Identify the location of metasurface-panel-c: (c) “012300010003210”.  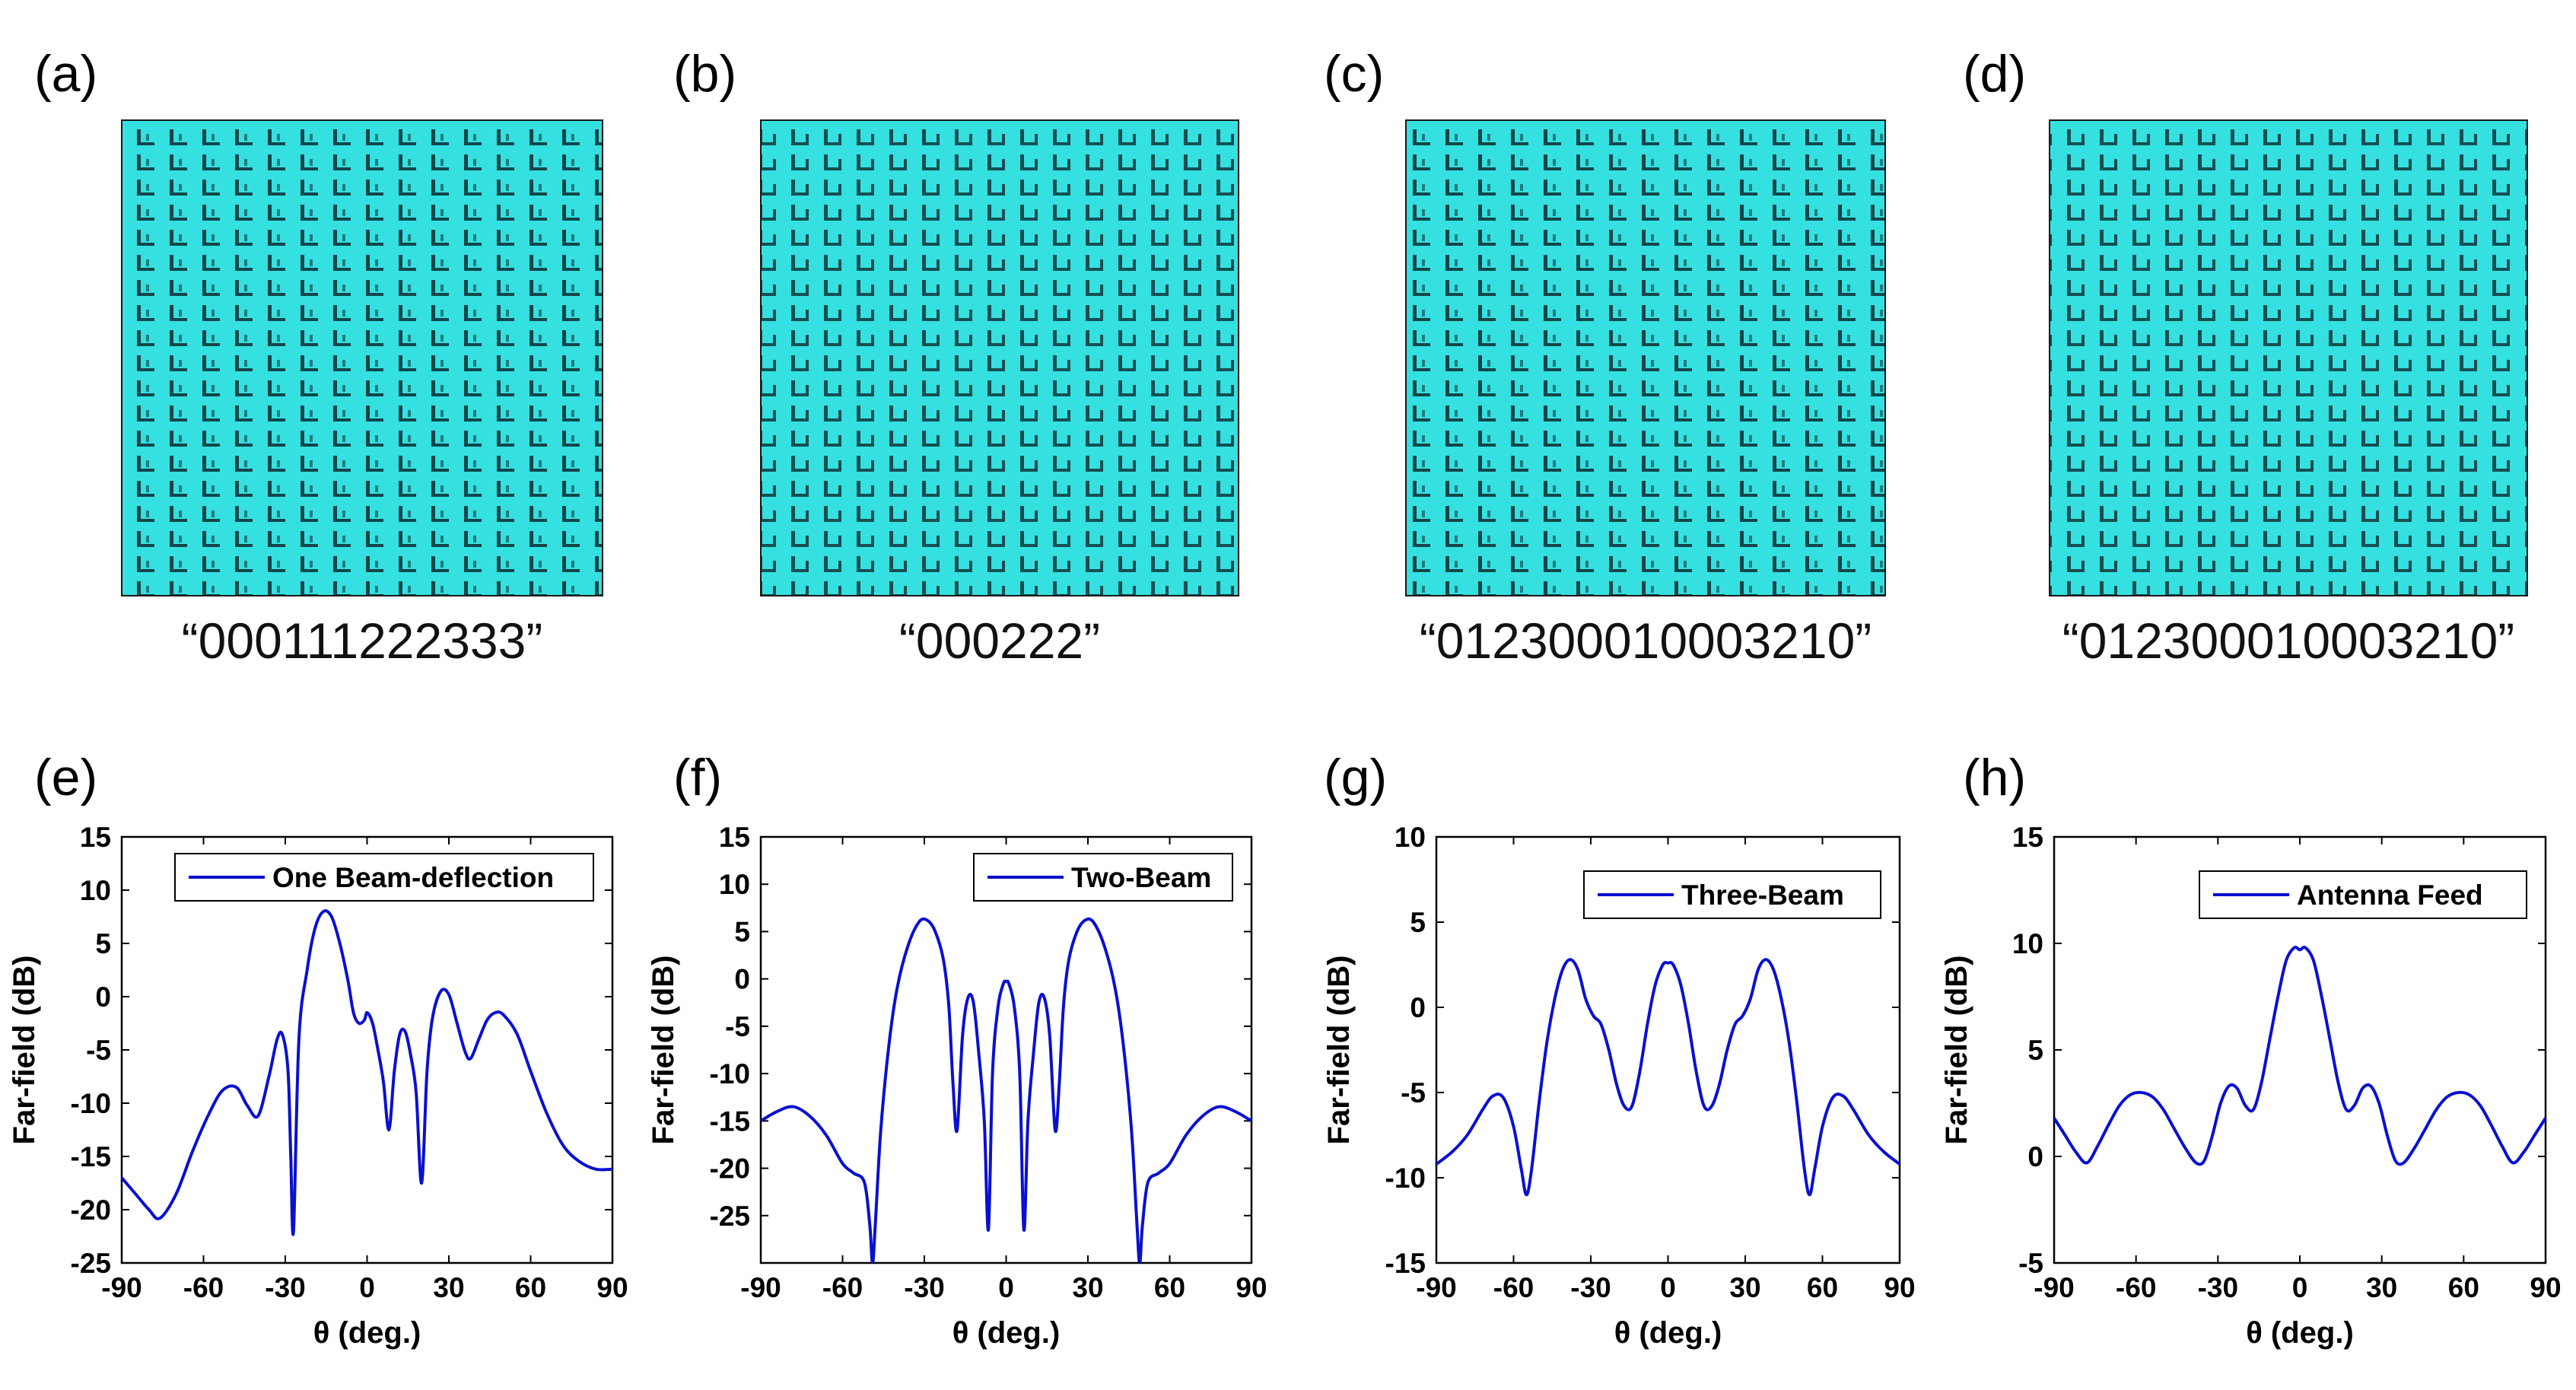
(1605, 357).